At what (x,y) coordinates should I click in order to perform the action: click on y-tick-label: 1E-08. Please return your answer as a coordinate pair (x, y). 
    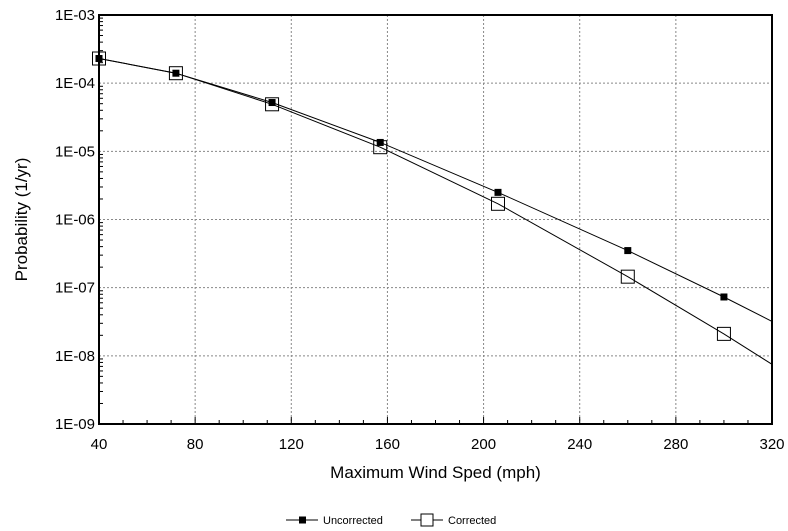
    Looking at the image, I should click on (75, 356).